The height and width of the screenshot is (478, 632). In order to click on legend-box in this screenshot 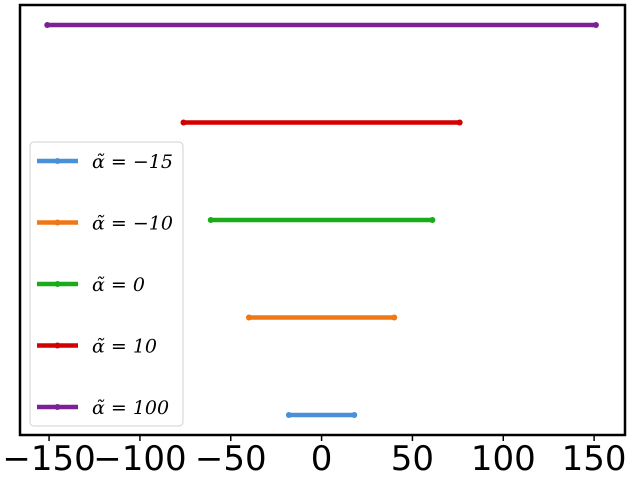, I will do `click(106, 284)`.